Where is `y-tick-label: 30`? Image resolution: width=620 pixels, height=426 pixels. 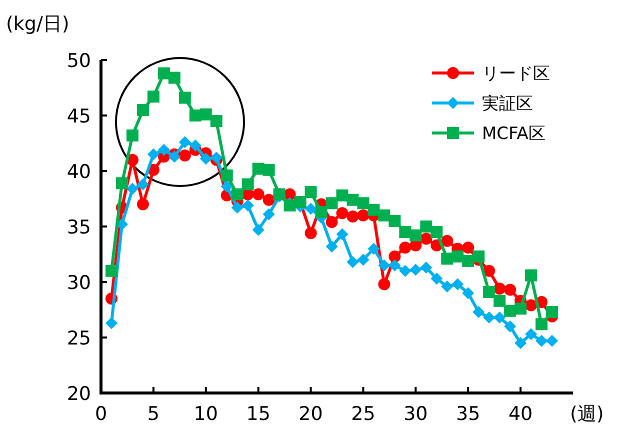 y-tick-label: 30 is located at coordinates (78, 283).